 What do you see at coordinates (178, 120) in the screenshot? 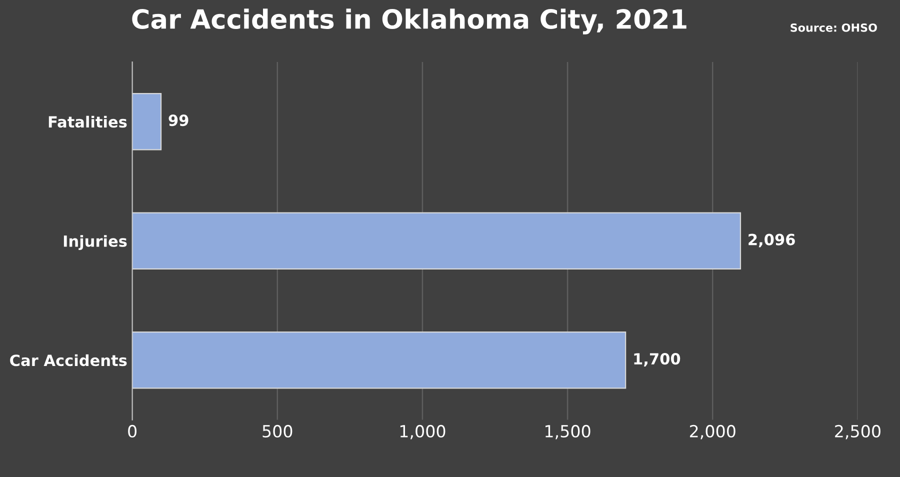
I see `data-label: 99` at bounding box center [178, 120].